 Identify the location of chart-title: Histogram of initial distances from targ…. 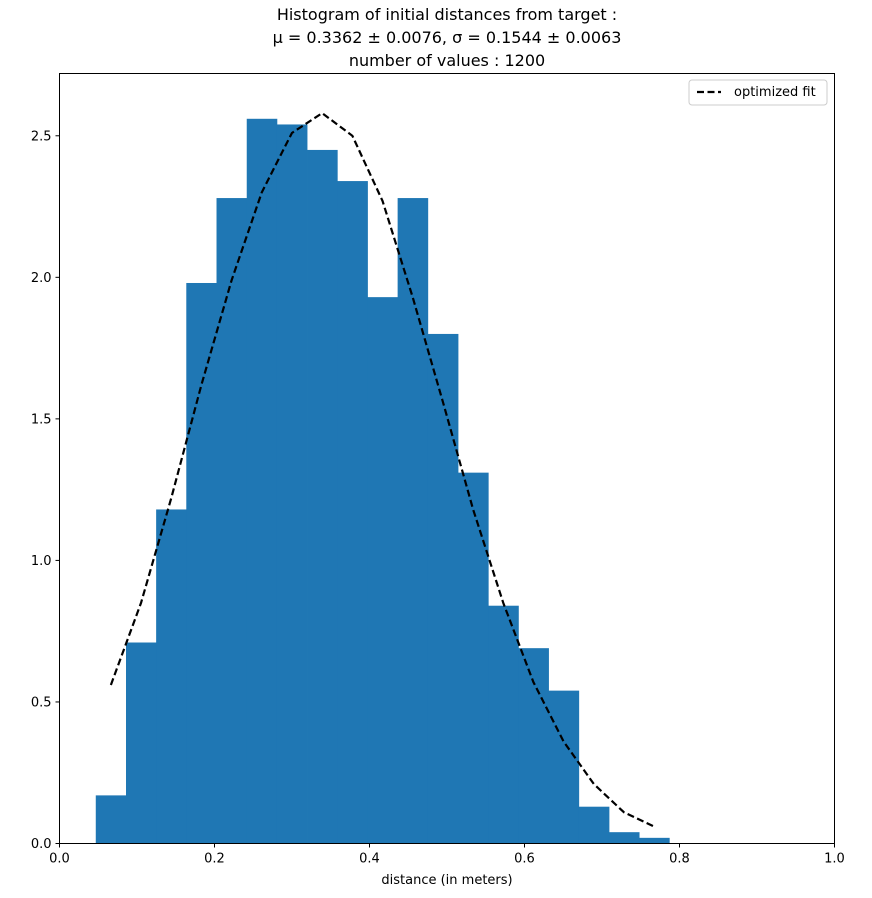
(447, 37).